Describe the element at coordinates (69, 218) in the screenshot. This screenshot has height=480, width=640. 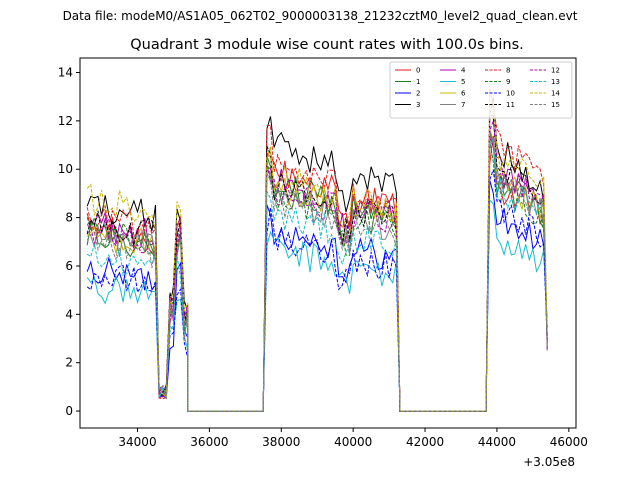
I see `y-tick-label: 8` at that location.